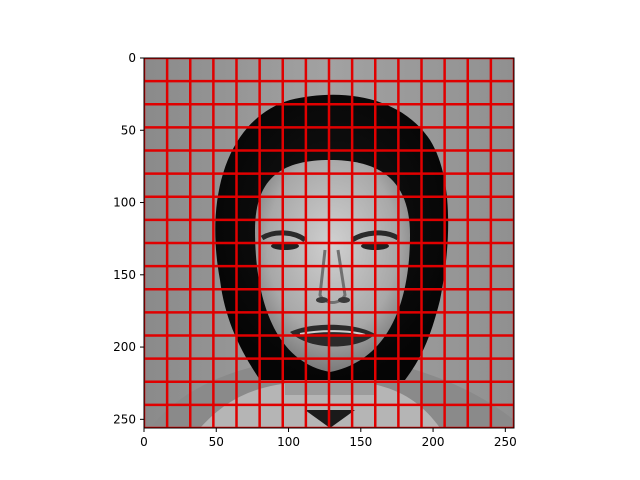 This screenshot has width=640, height=480. I want to click on y-tick-label: 250, so click(124, 419).